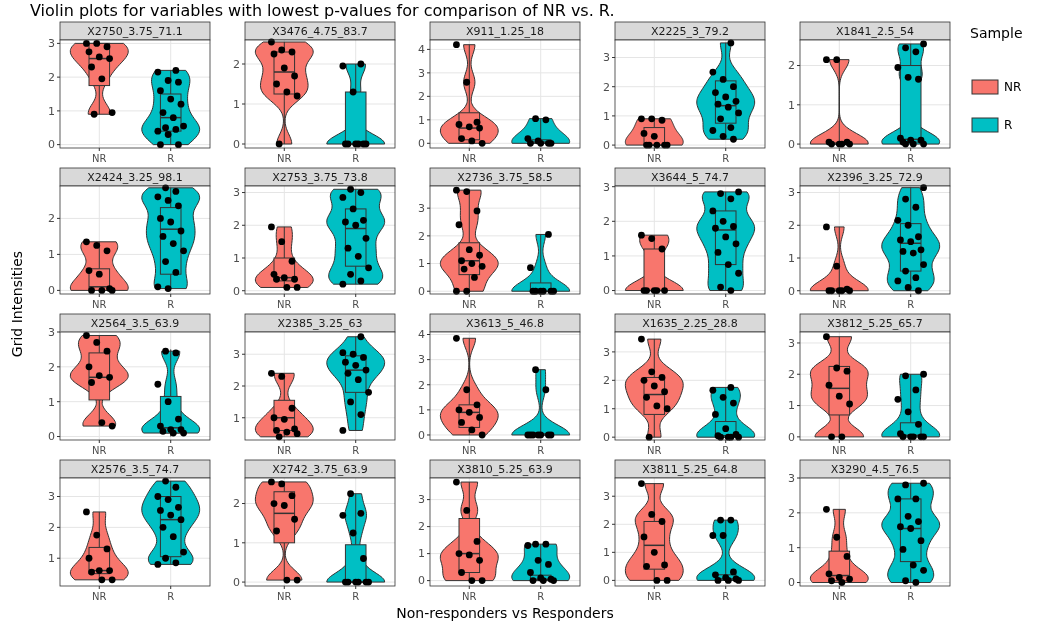 The image size is (1063, 632). What do you see at coordinates (690, 31) in the screenshot?
I see `chart-title: X2225_3_79.2` at bounding box center [690, 31].